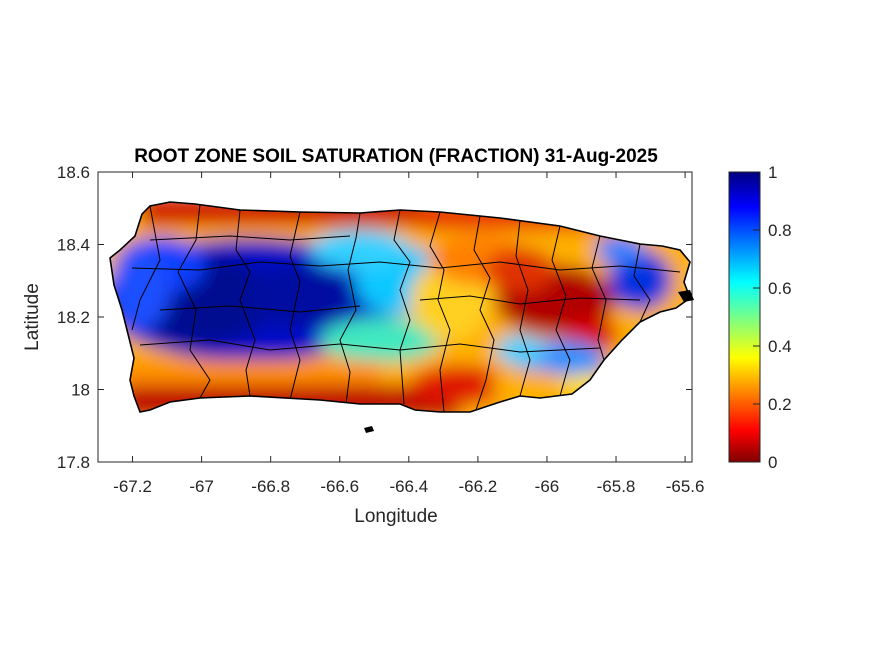  I want to click on x-tick-label: -65.8, so click(616, 486).